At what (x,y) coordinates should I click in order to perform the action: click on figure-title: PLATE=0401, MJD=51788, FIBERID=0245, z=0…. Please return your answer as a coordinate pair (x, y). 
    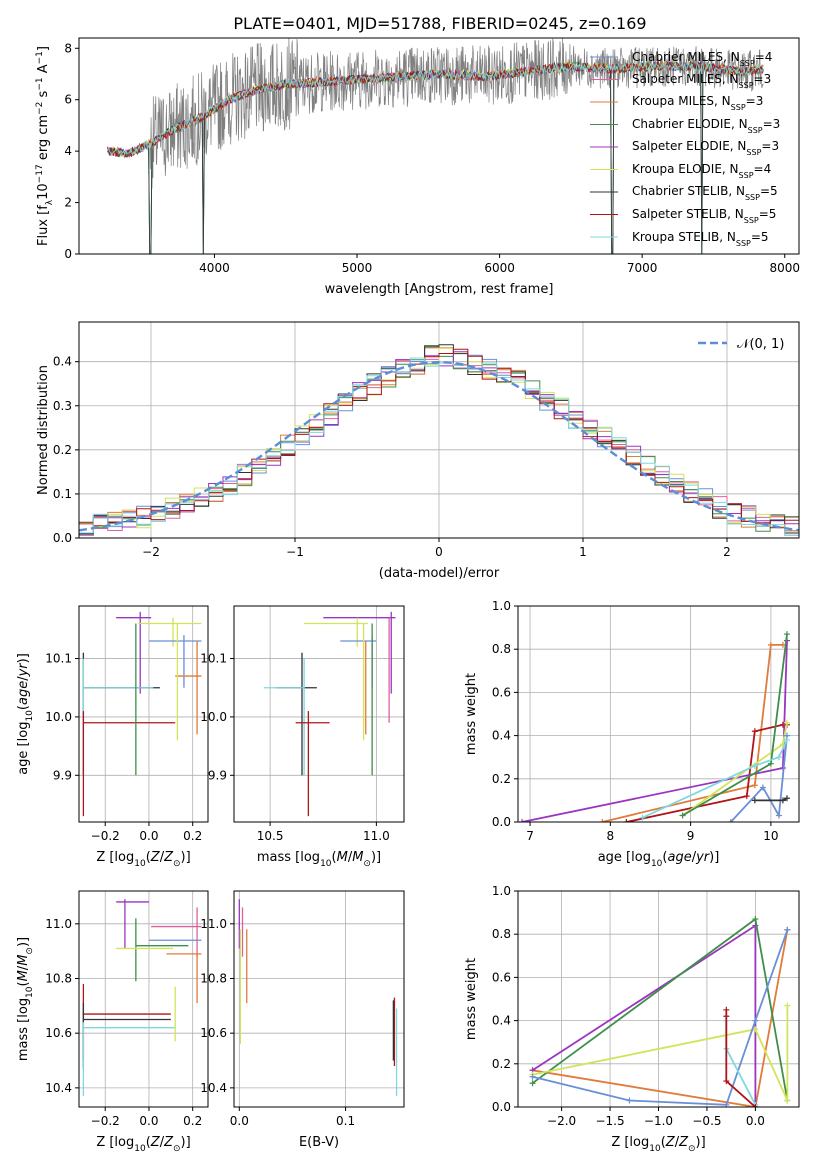
    Looking at the image, I should click on (439, 23).